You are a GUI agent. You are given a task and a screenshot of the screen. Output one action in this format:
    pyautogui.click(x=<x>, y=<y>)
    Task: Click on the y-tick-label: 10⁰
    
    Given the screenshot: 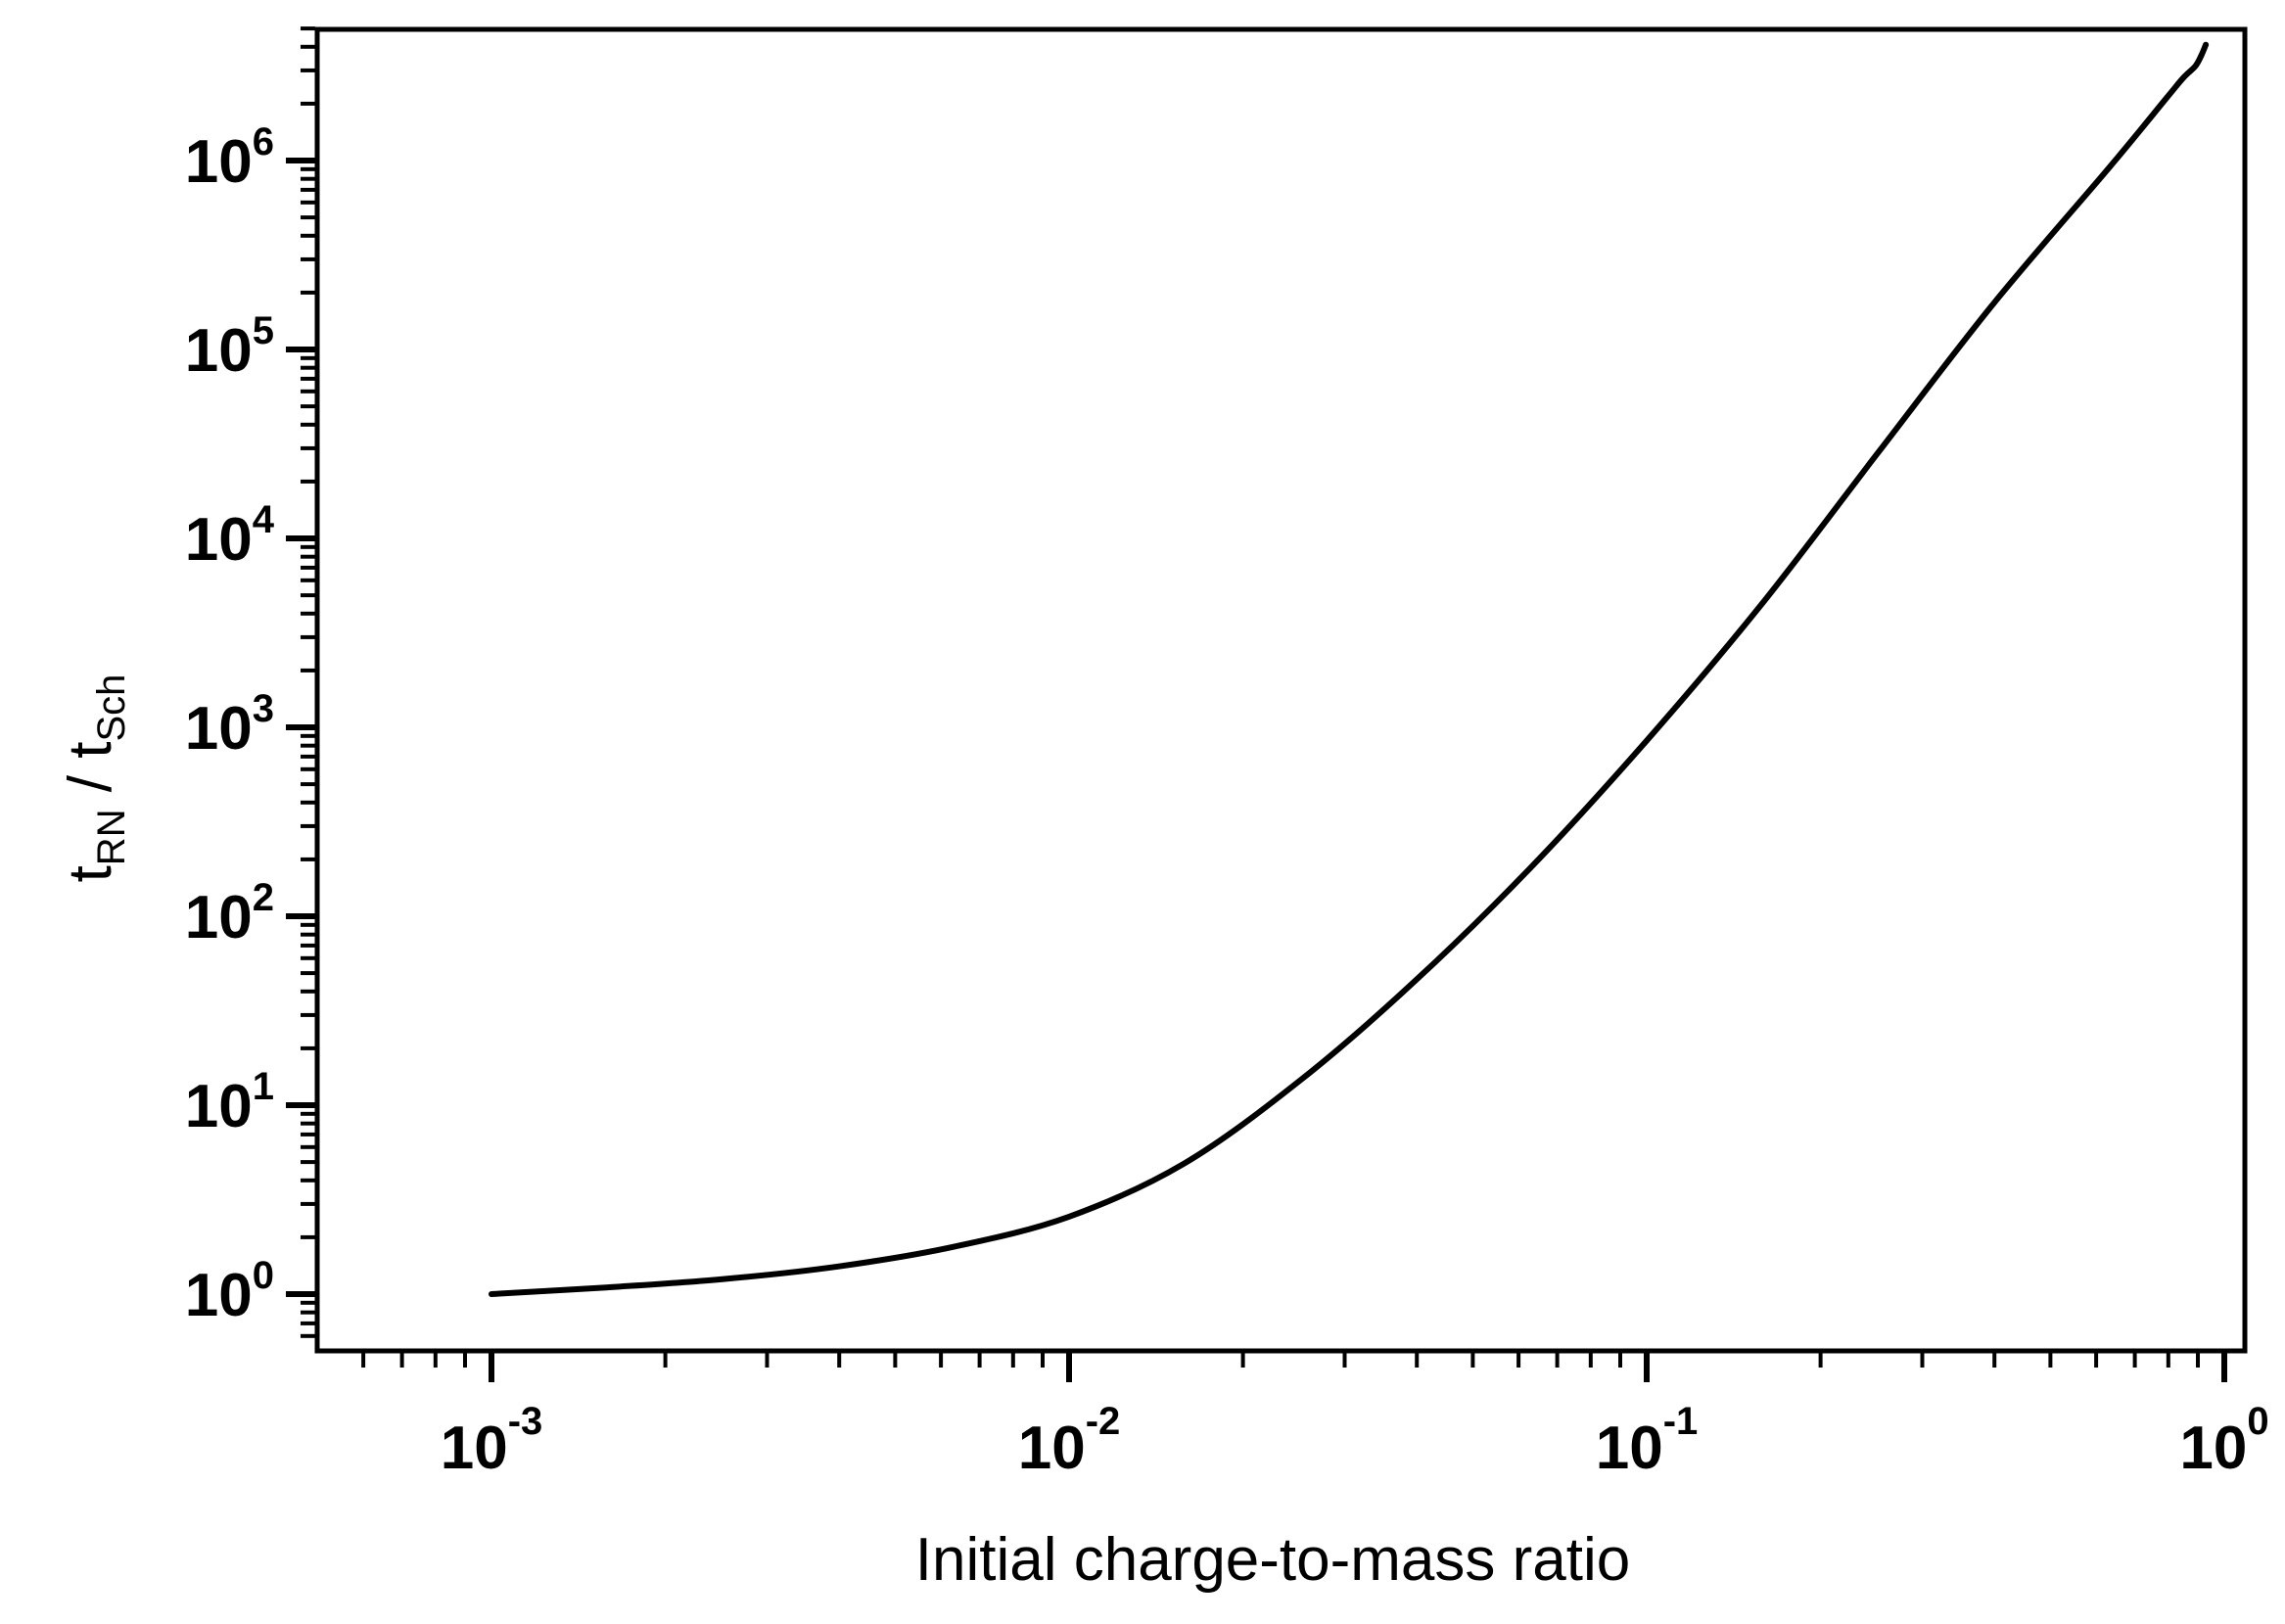 What is the action you would take?
    pyautogui.click(x=230, y=1291)
    